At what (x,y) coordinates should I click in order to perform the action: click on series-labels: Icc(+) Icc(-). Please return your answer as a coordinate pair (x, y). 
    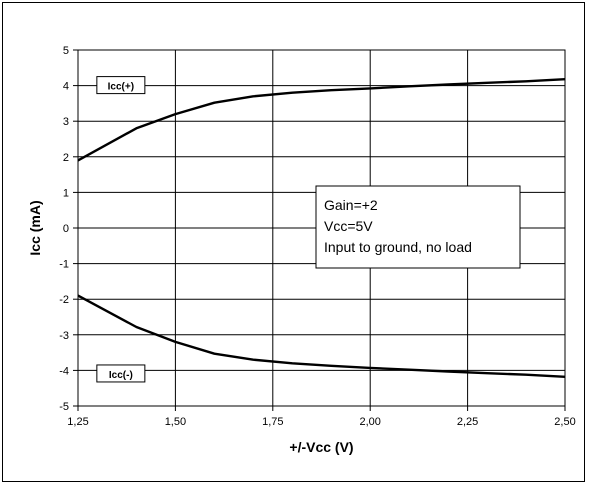
    Looking at the image, I should click on (121, 229).